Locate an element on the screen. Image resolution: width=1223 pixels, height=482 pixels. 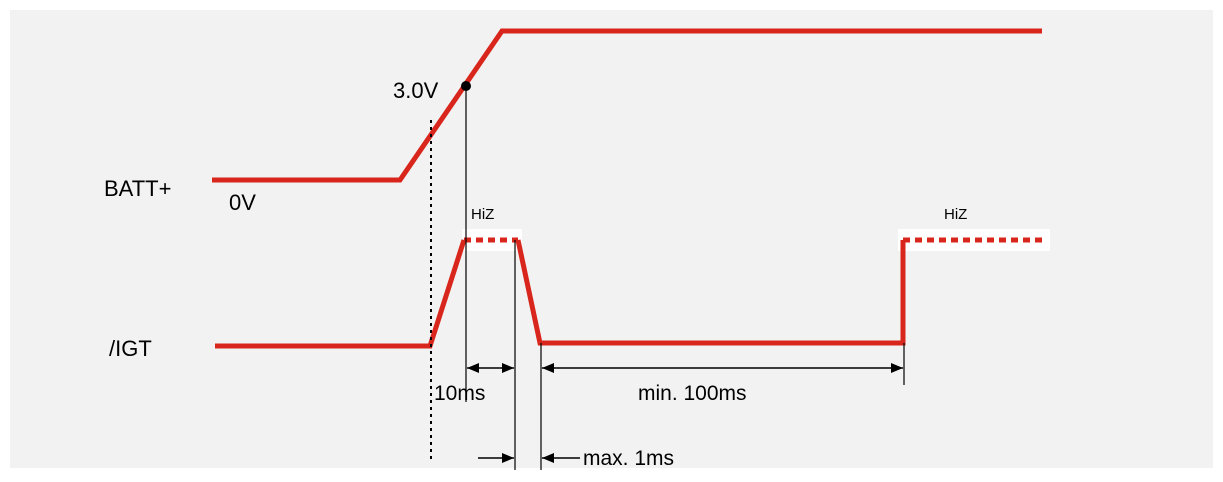
low-duration-label: min. 100ms is located at coordinates (692, 393).